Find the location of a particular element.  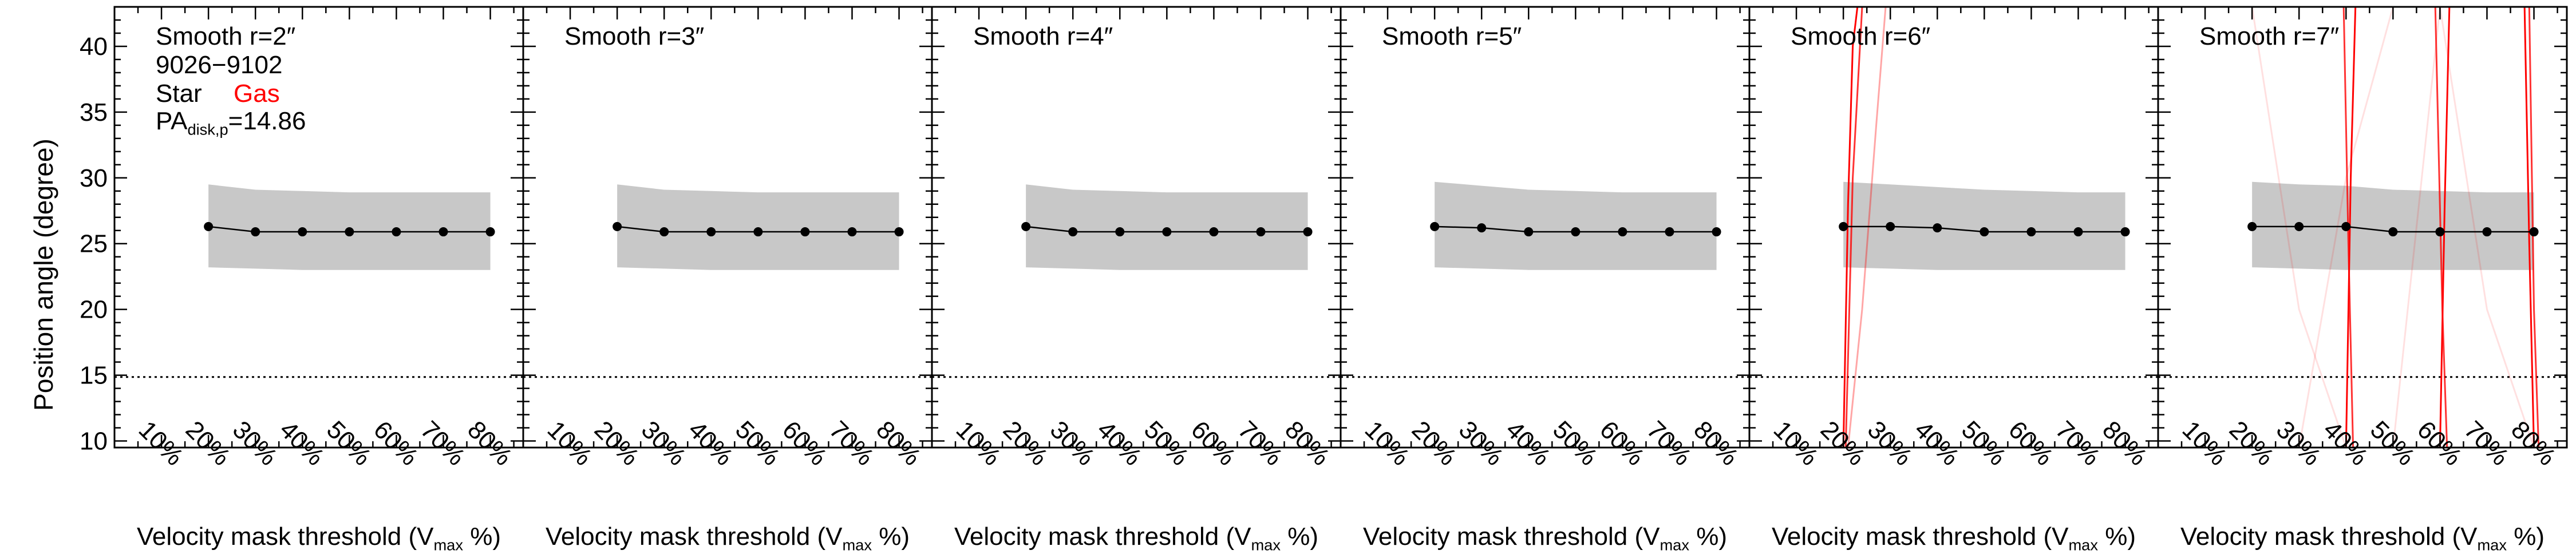

y-tick-label: 40 is located at coordinates (94, 47).